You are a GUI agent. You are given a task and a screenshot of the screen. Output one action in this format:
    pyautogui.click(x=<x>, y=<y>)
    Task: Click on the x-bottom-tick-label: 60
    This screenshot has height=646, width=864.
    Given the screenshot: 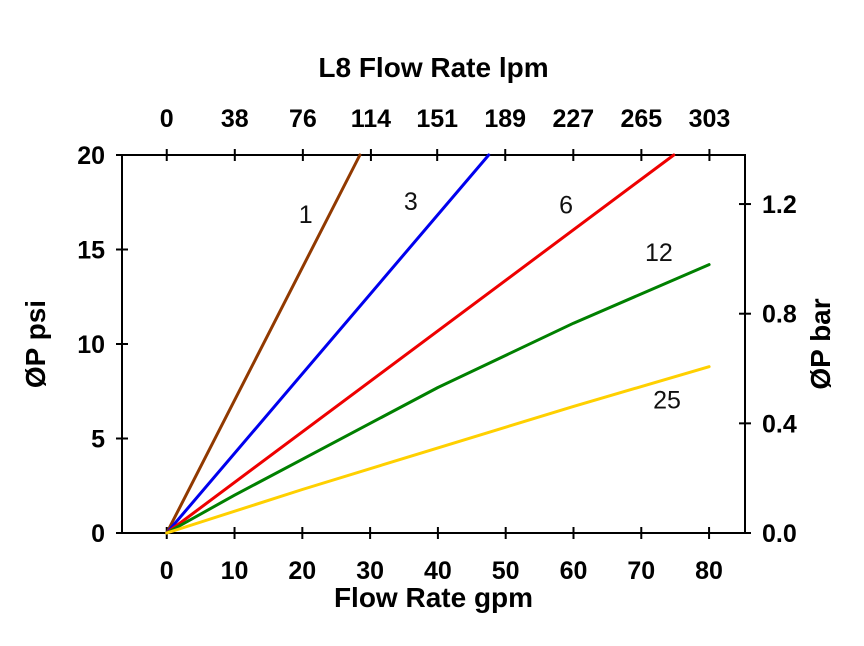 What is the action you would take?
    pyautogui.click(x=574, y=571)
    